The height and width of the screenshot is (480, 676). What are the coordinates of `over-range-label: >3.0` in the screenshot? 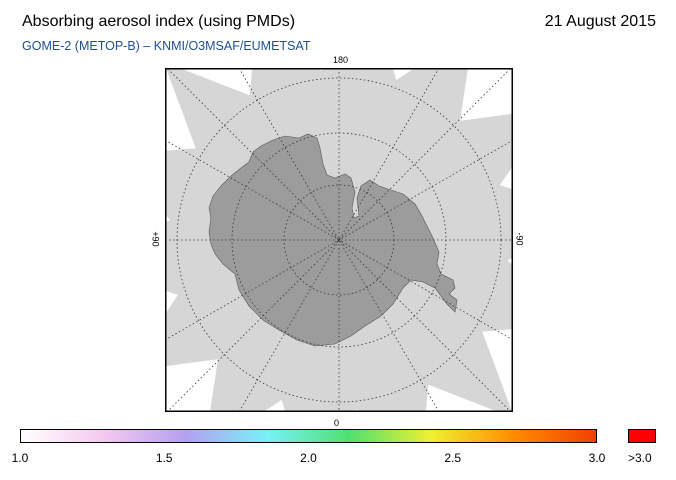 It's located at (640, 458).